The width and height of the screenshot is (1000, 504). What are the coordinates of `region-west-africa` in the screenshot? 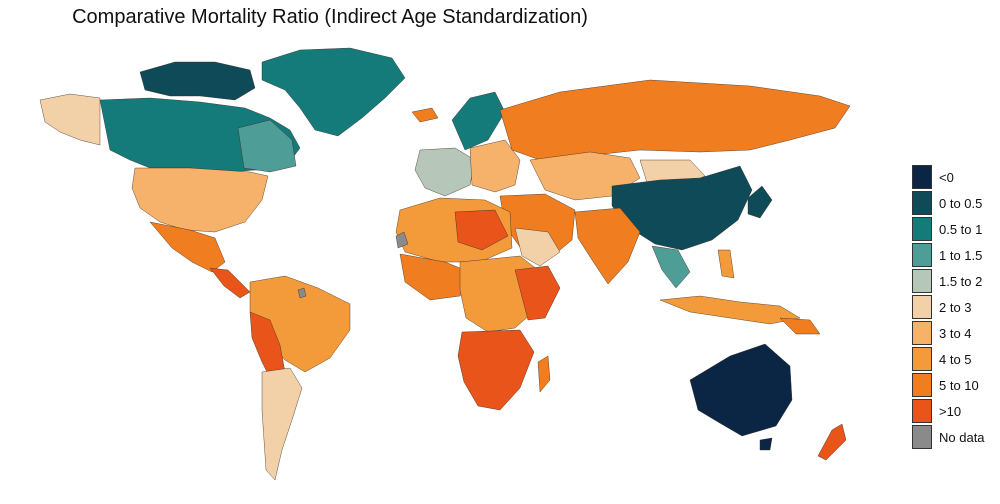 It's located at (435, 277).